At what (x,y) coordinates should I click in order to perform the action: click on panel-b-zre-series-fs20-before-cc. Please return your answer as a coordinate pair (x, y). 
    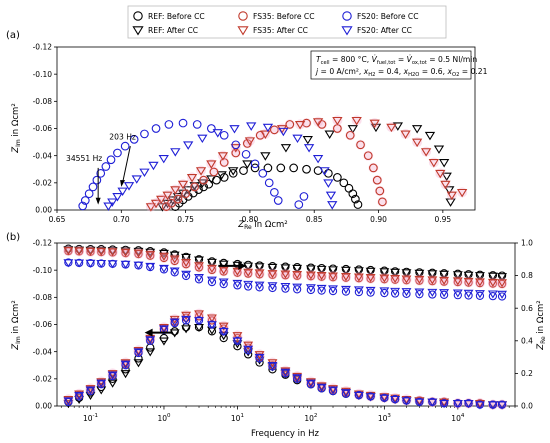
    Looking at the image, I should click on (285, 279).